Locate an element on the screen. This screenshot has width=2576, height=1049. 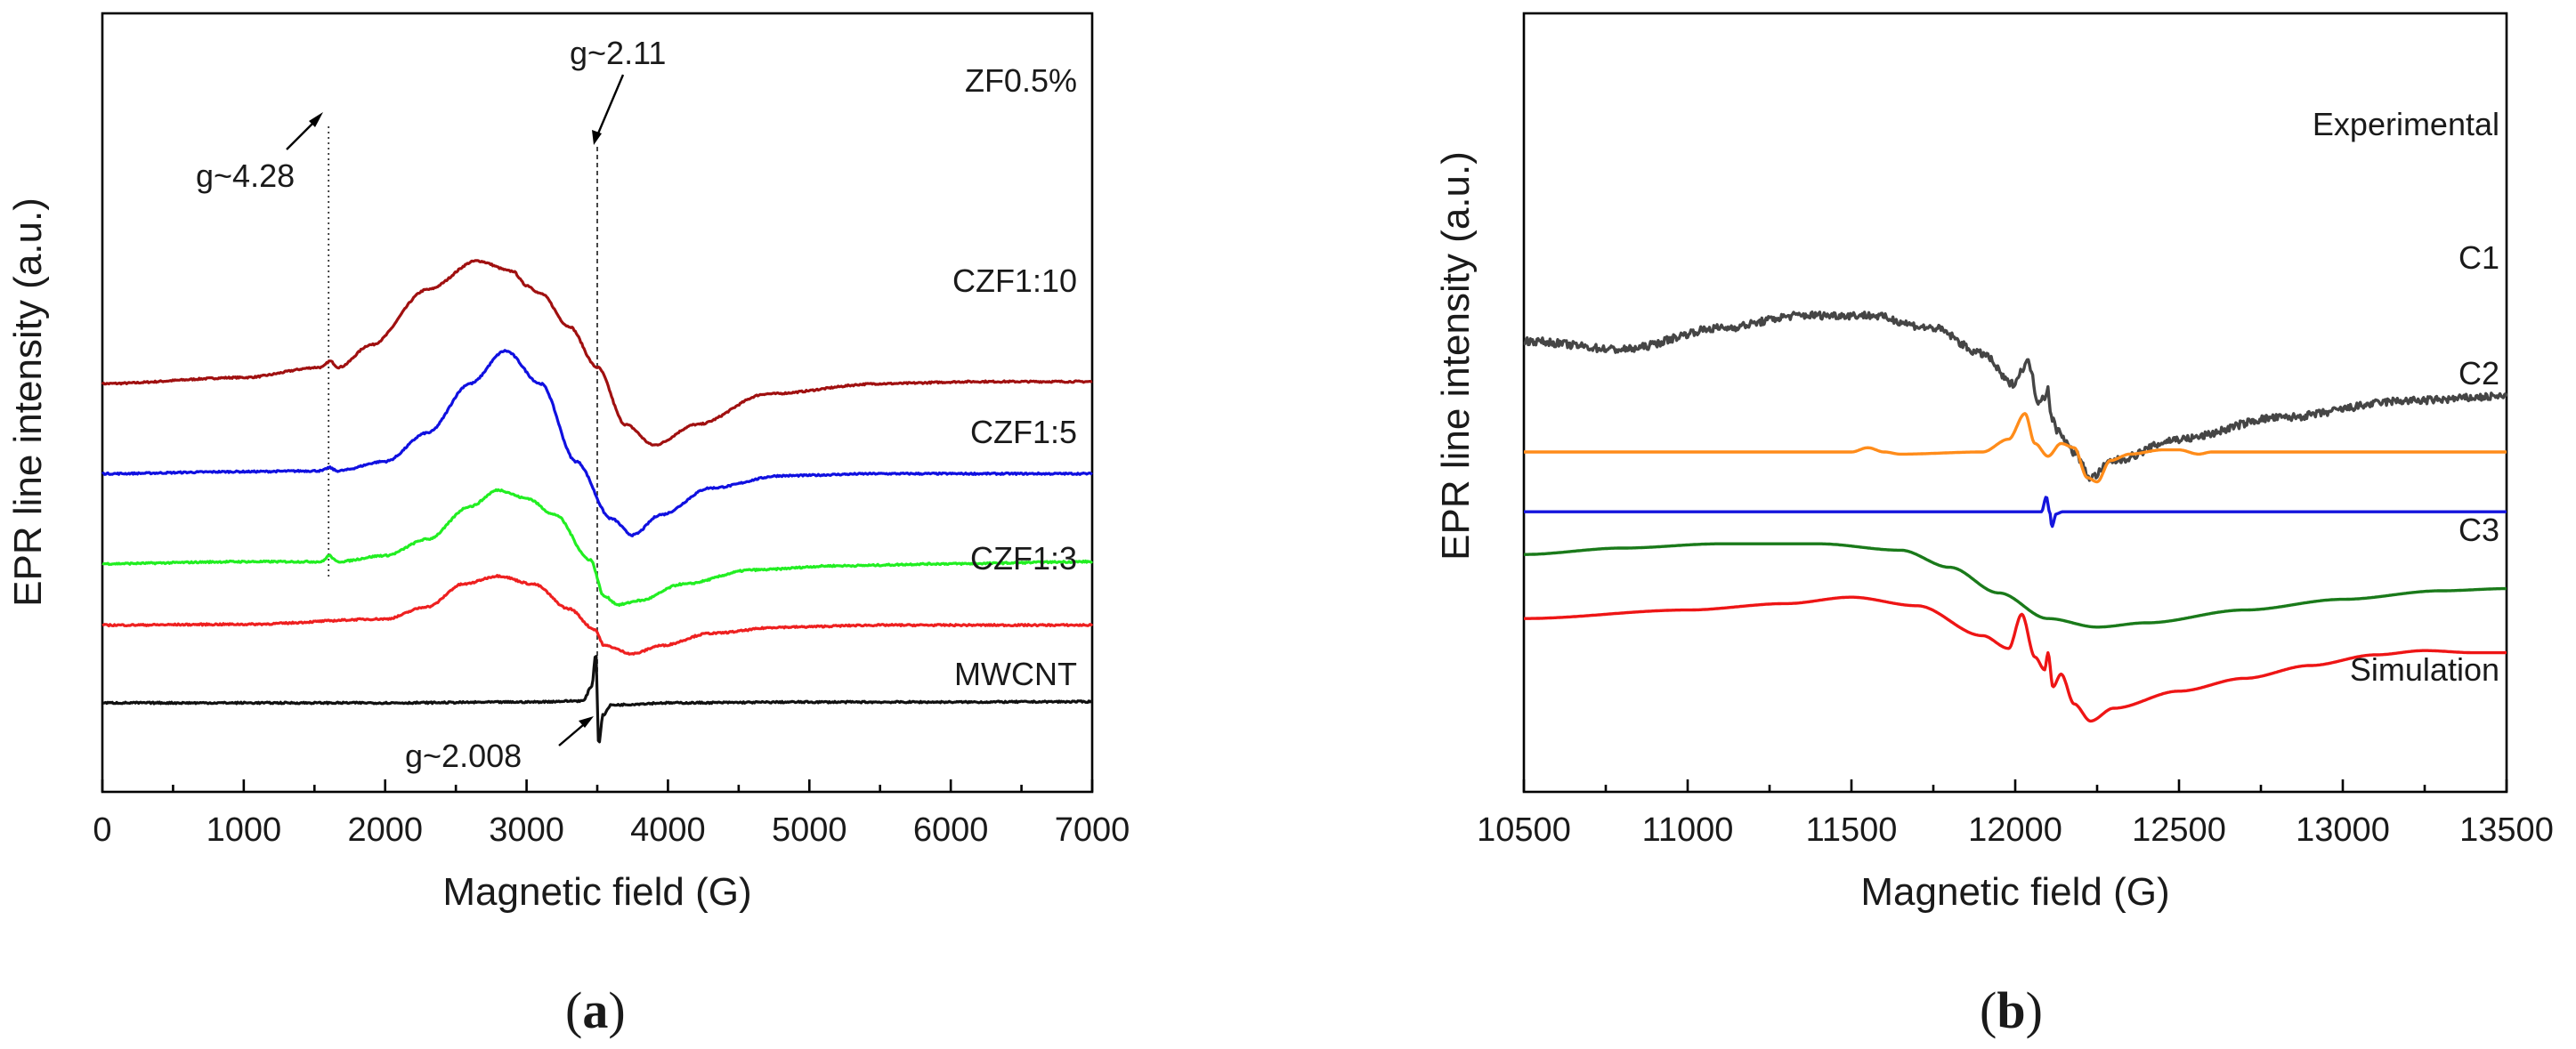
series-line-c1 is located at coordinates (2015, 448).